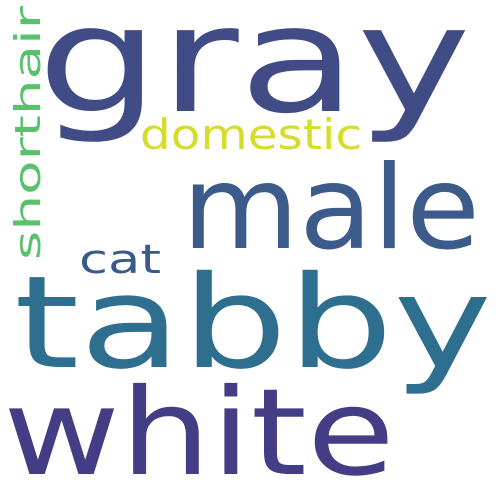 The height and width of the screenshot is (500, 500). Describe the element at coordinates (28, 133) in the screenshot. I see `word-shorthair: shorthair` at that location.